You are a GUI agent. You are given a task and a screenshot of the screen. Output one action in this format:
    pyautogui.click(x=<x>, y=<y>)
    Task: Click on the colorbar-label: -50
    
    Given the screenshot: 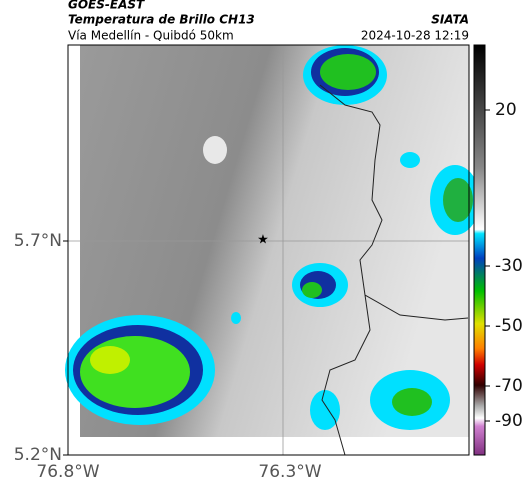 What is the action you would take?
    pyautogui.click(x=509, y=326)
    